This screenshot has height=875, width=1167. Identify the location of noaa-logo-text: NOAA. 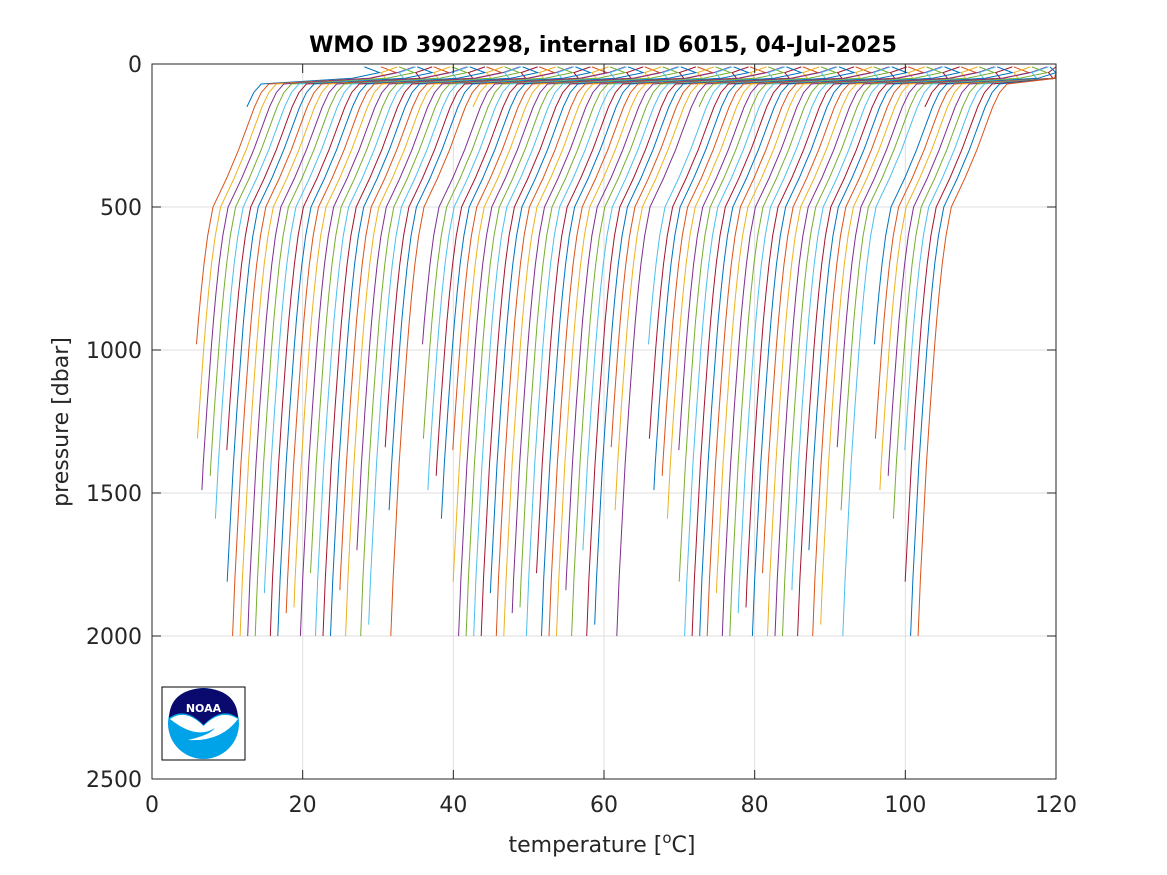
(204, 708).